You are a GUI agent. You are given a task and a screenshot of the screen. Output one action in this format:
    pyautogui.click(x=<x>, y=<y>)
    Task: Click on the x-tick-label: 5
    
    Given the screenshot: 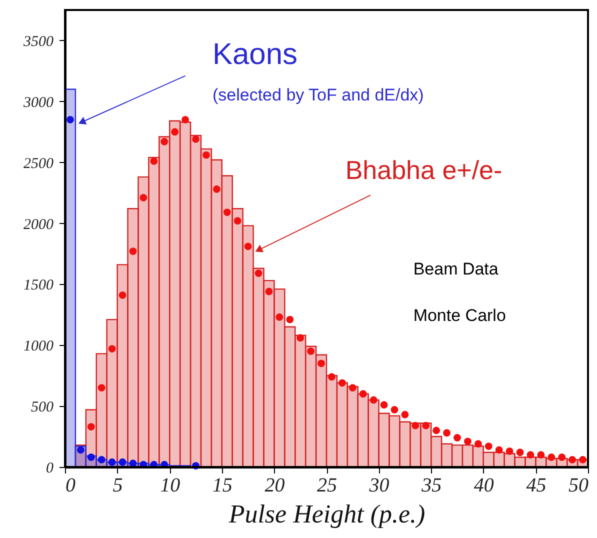 What is the action you would take?
    pyautogui.click(x=117, y=485)
    